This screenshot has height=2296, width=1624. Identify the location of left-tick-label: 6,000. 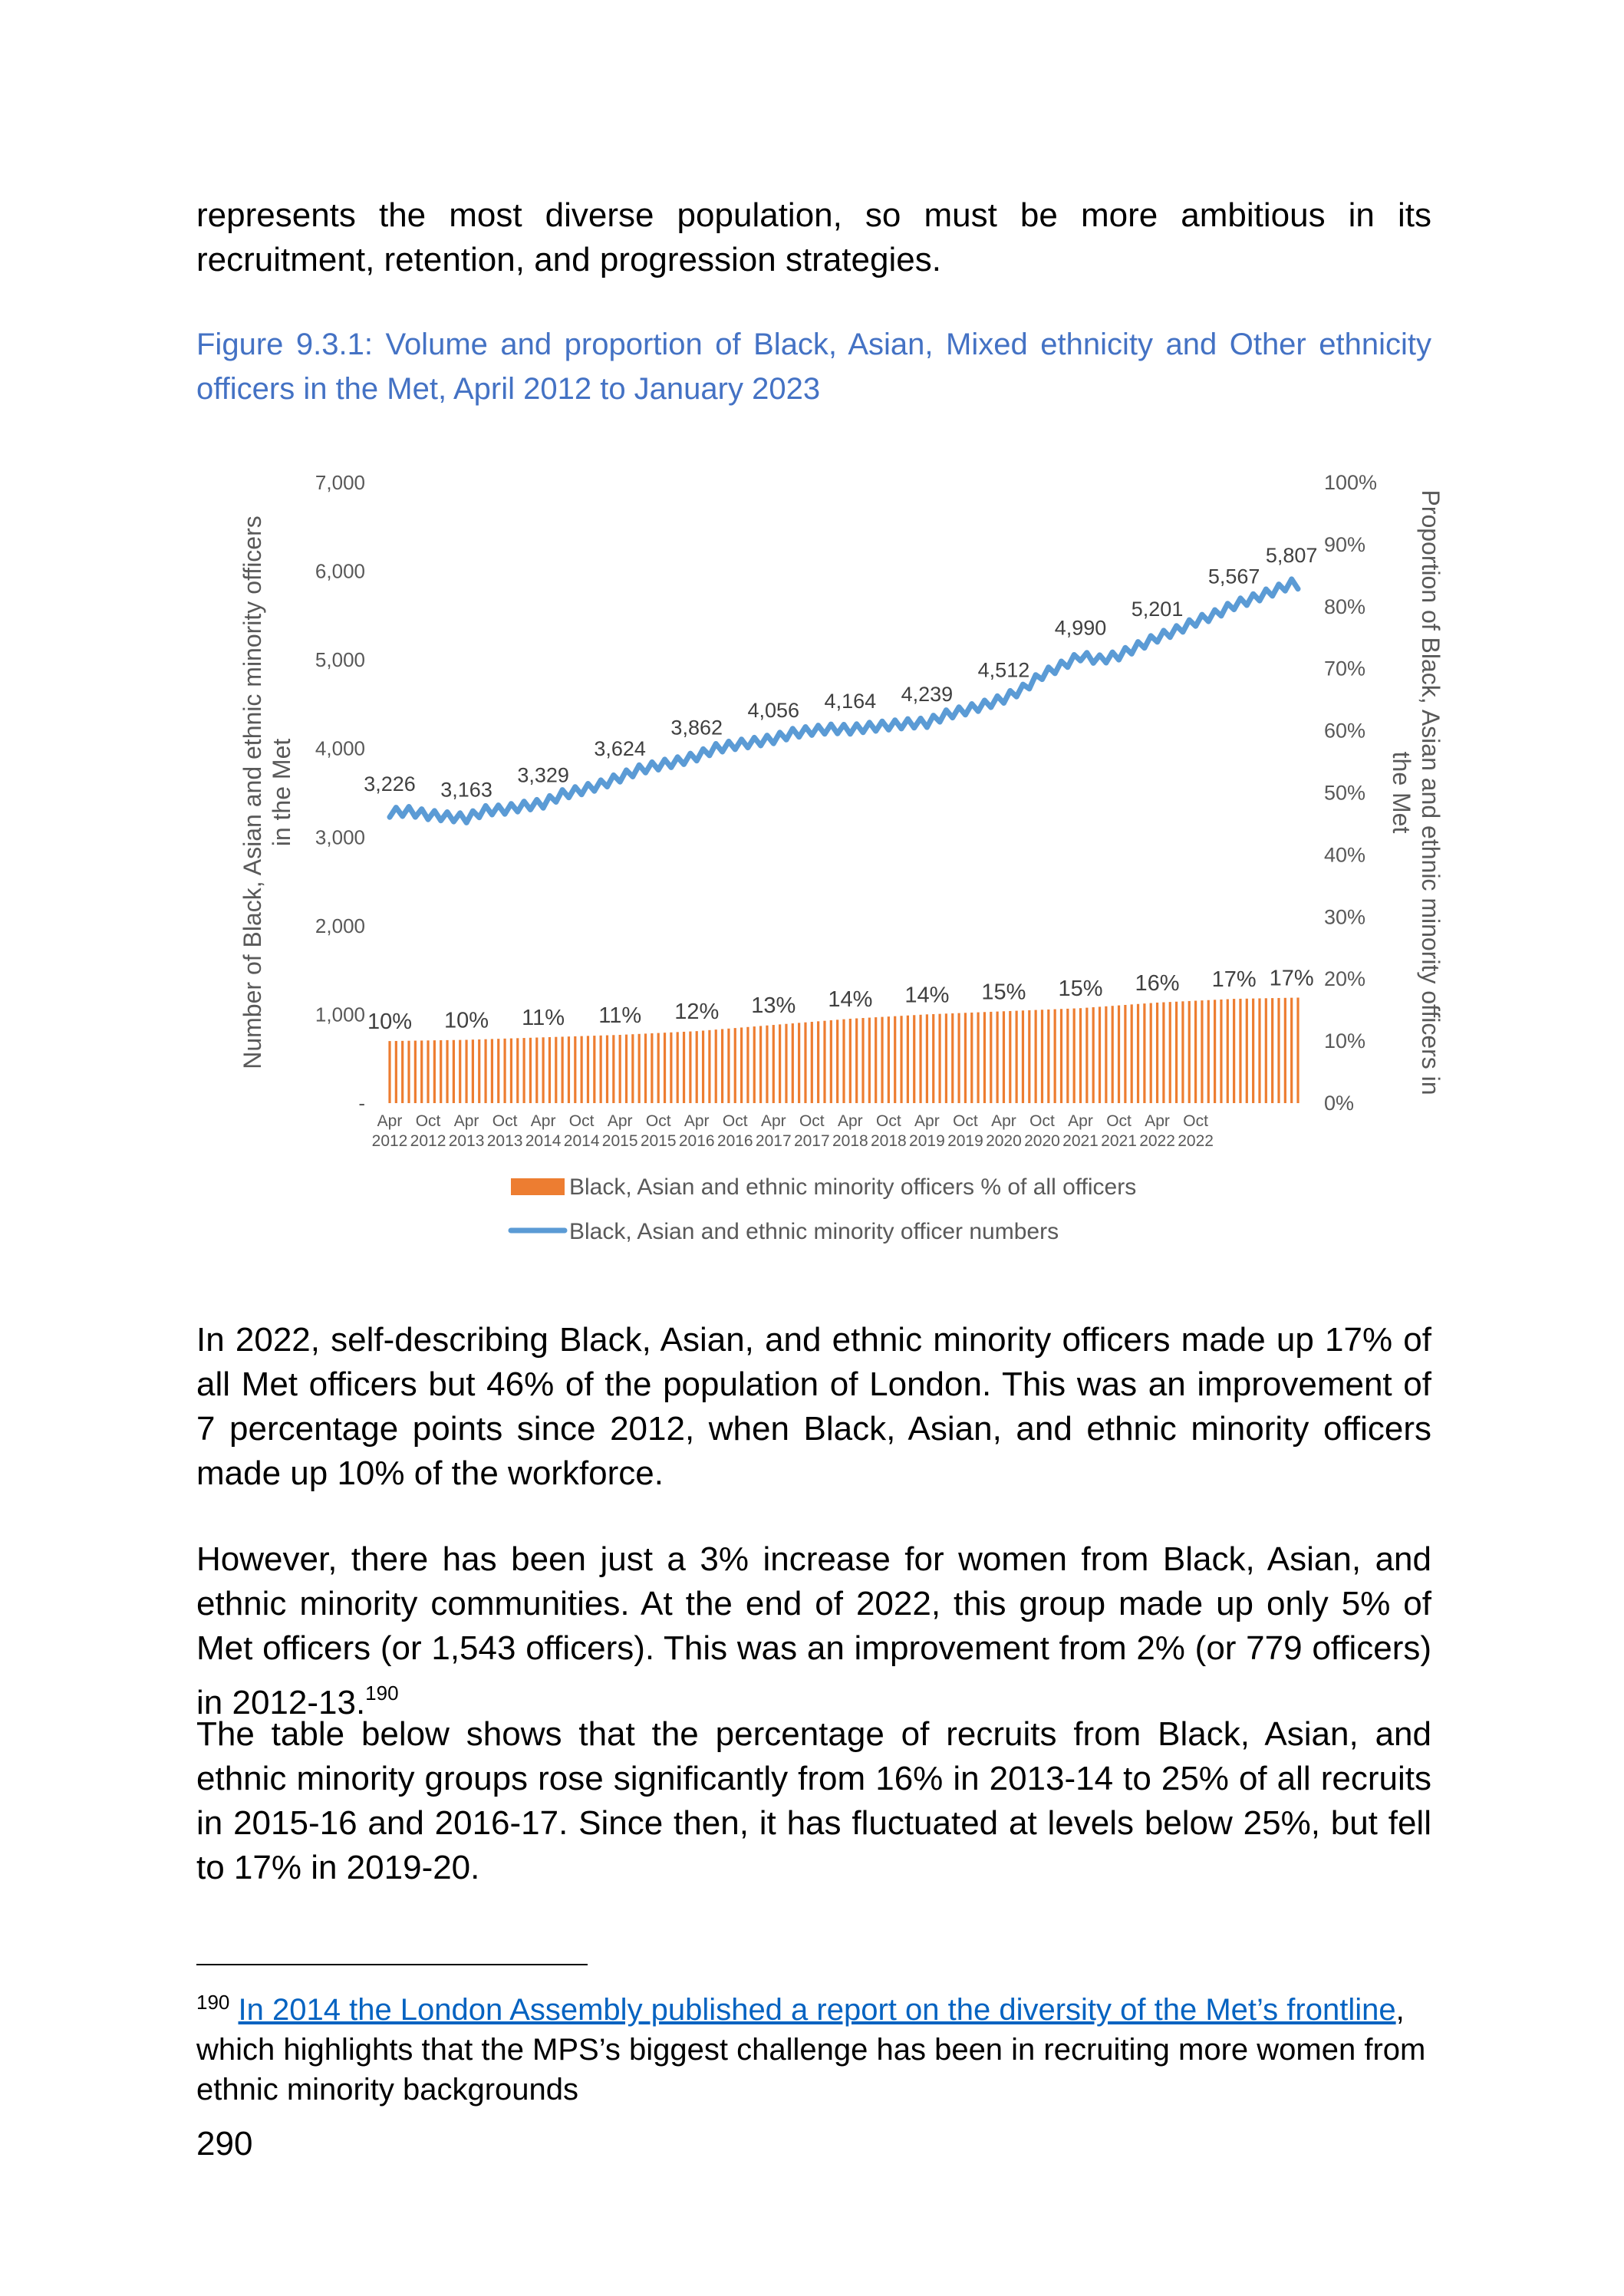
(340, 571).